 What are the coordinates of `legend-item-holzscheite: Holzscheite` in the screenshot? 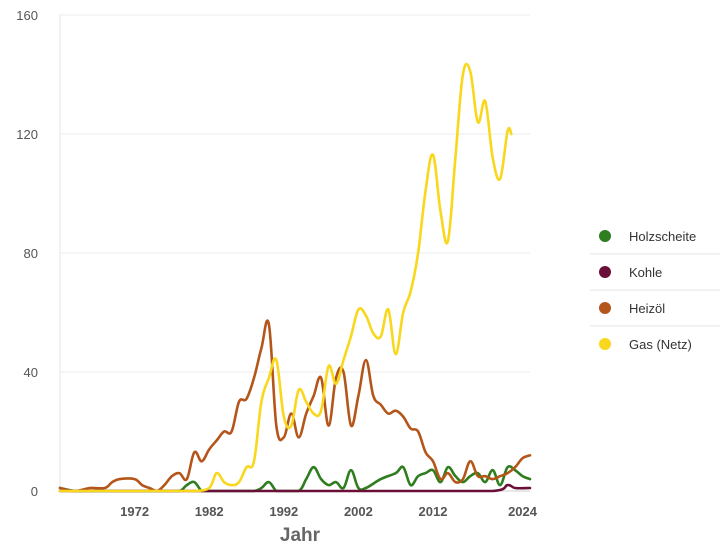 It's located at (647, 236).